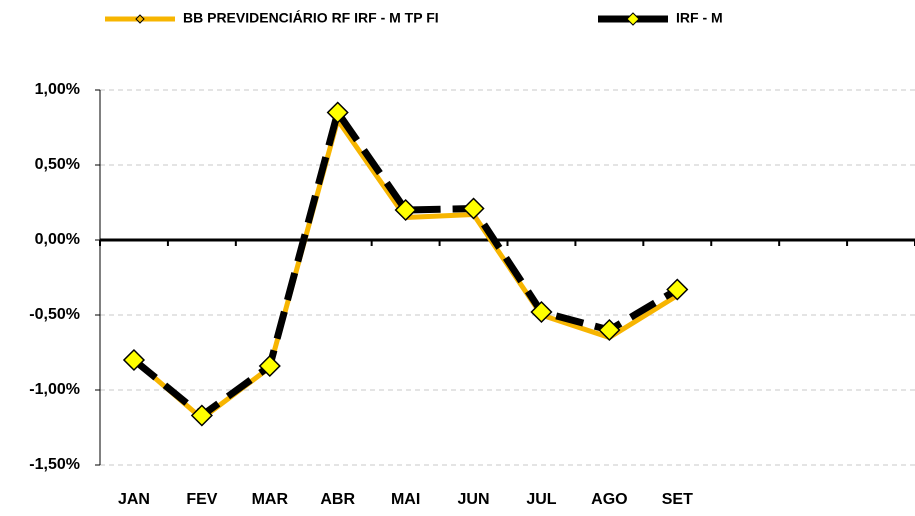  I want to click on legend-label: IRF - M, so click(699, 18).